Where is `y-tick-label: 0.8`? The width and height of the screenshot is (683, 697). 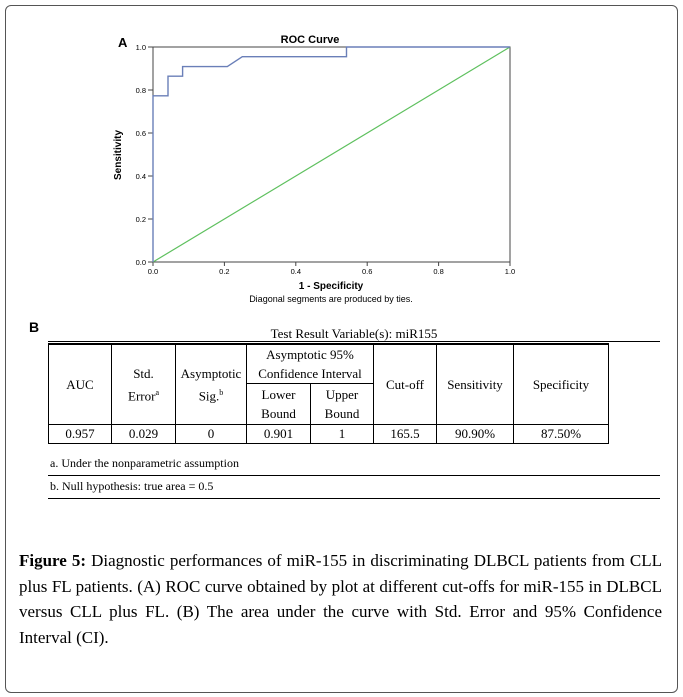
y-tick-label: 0.8 is located at coordinates (141, 90).